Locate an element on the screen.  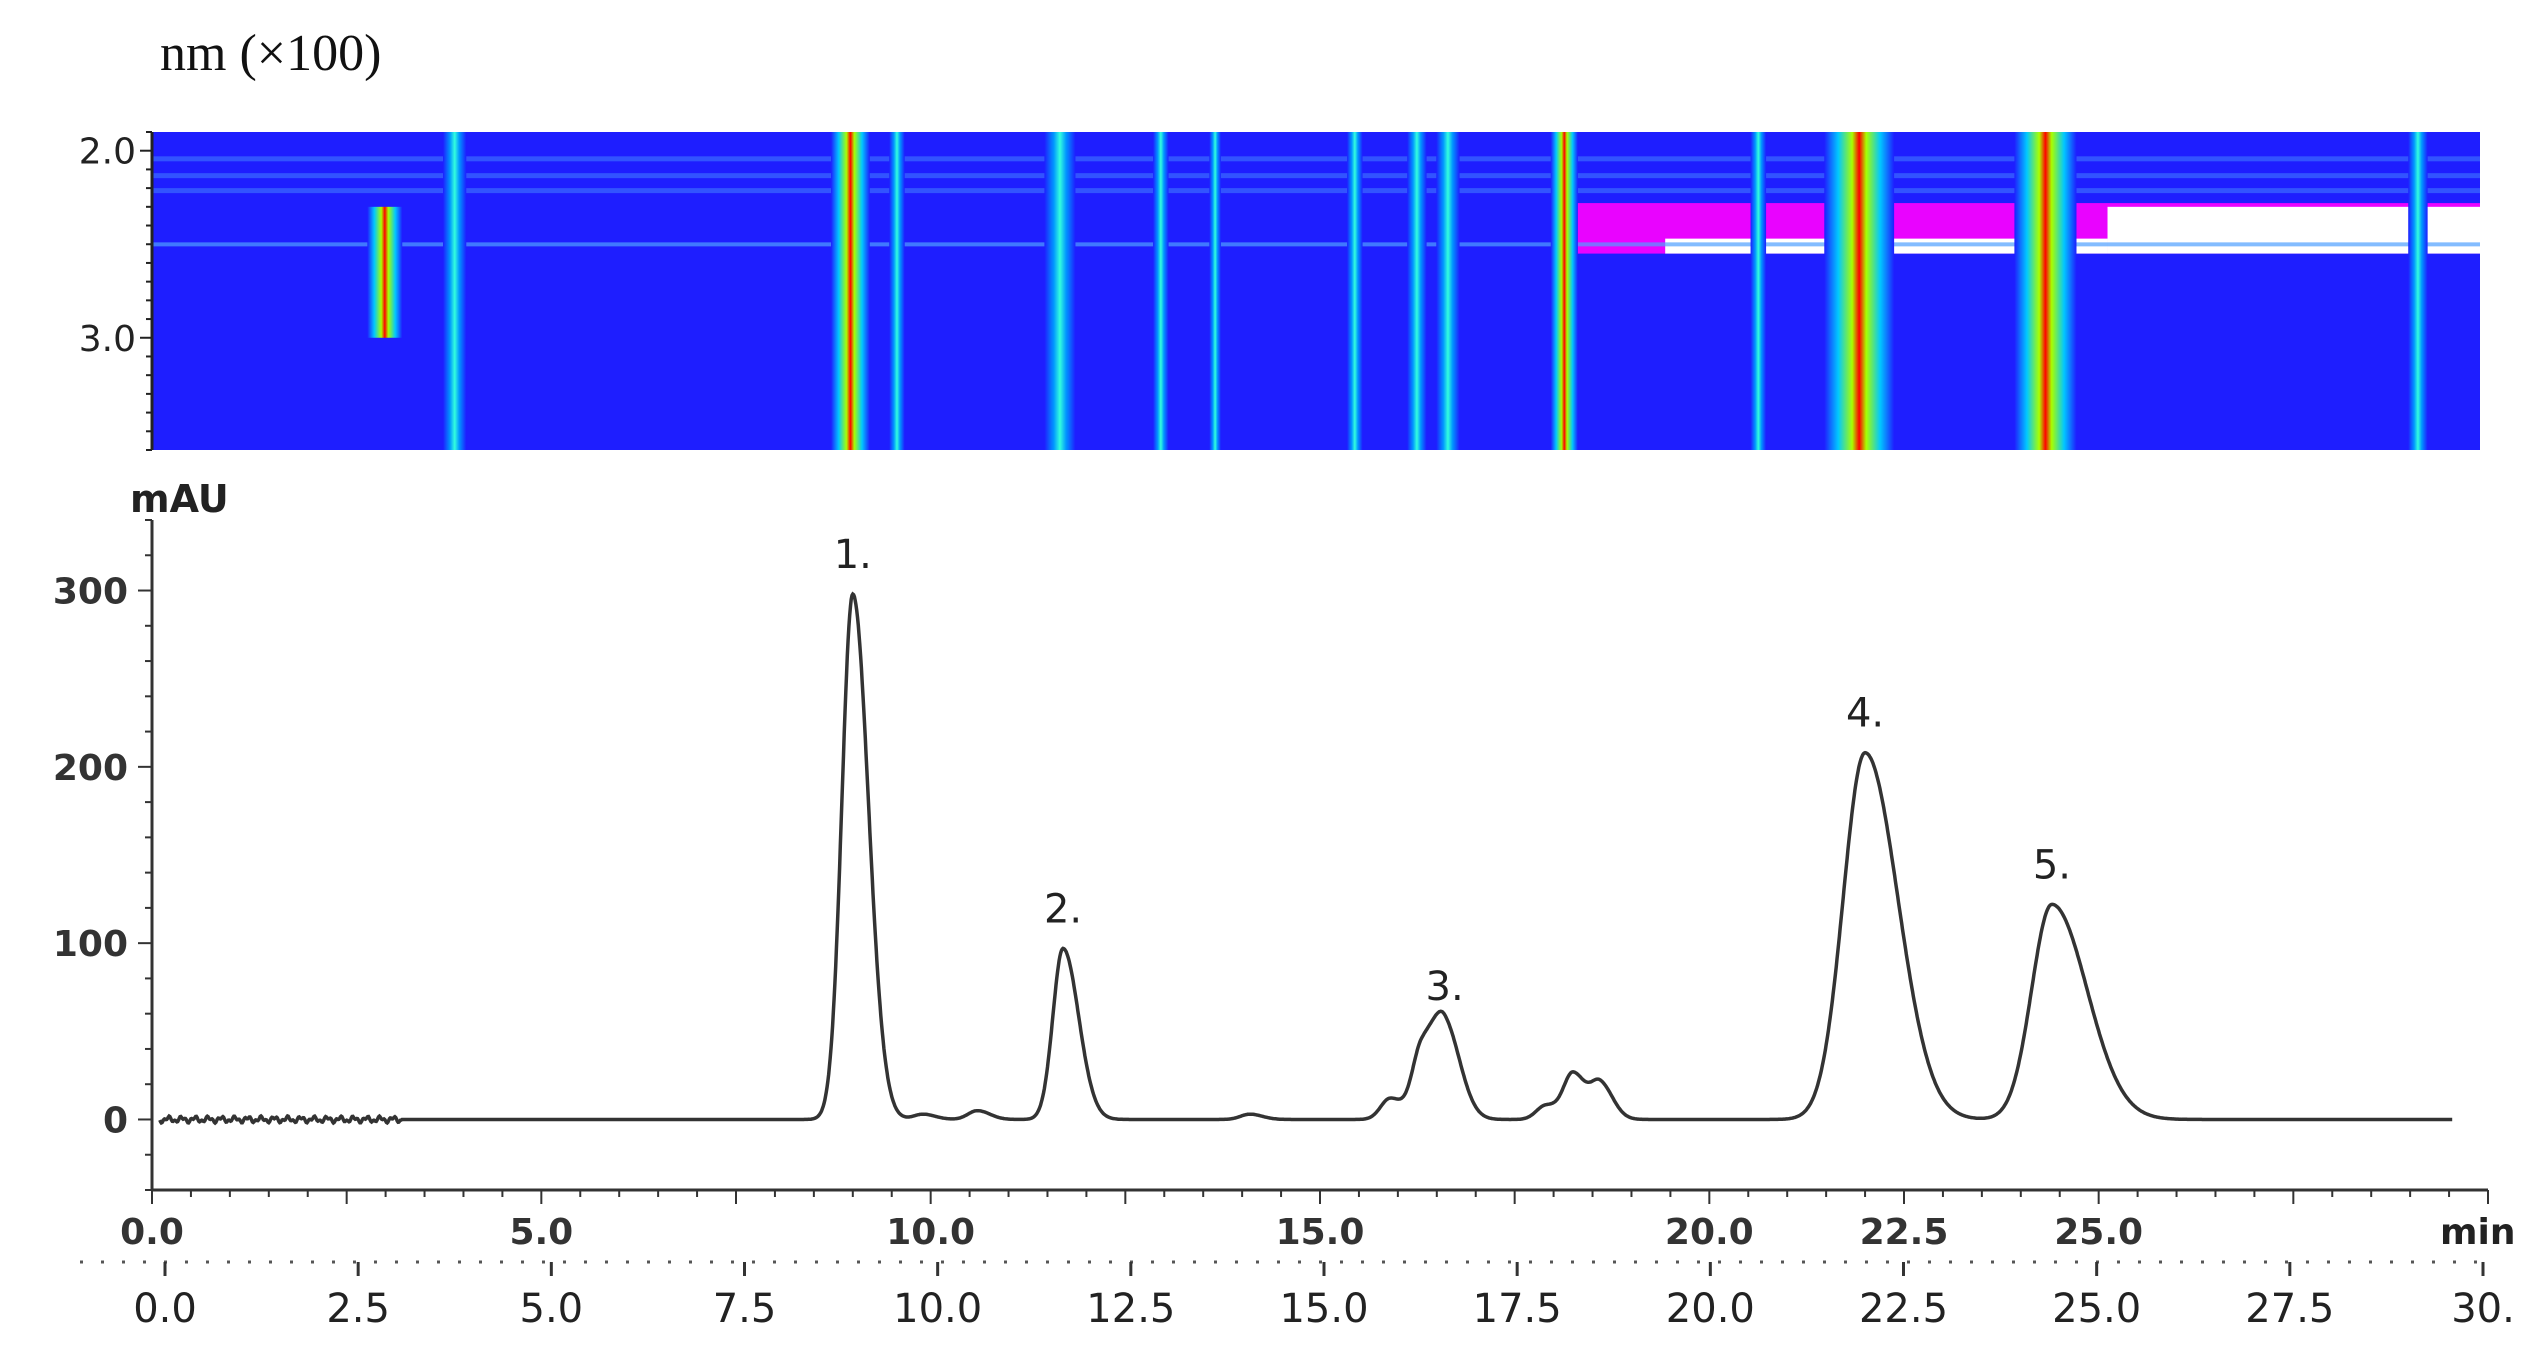
x-tick-label: 15.0 is located at coordinates (1320, 1232).